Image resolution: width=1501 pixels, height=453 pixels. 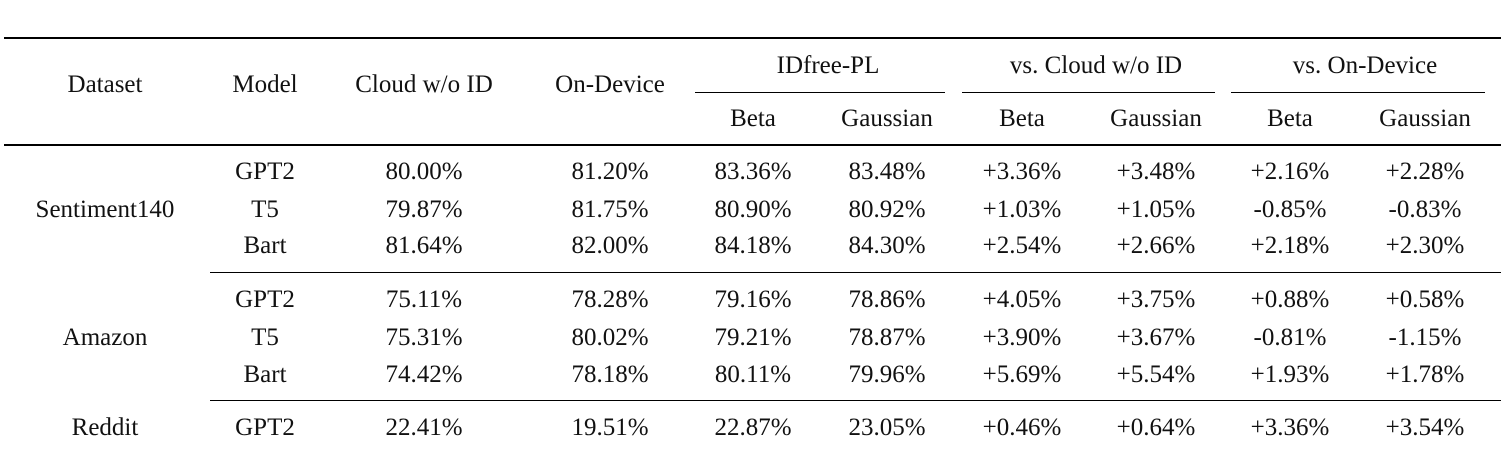 I want to click on value-cell: +3.90%, so click(x=1022, y=337).